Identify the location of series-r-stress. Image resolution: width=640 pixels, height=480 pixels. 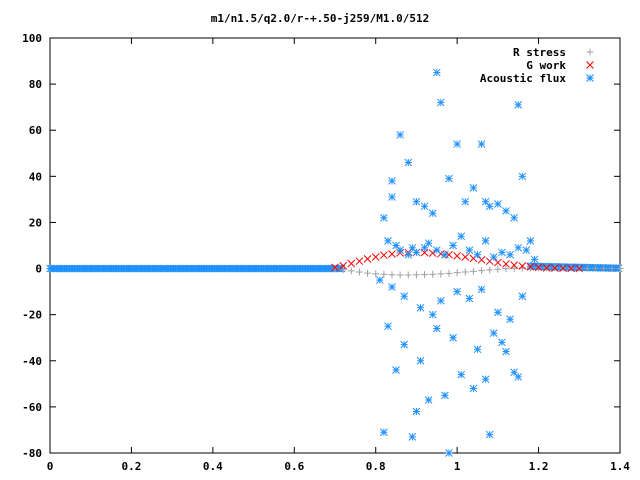
(477, 271).